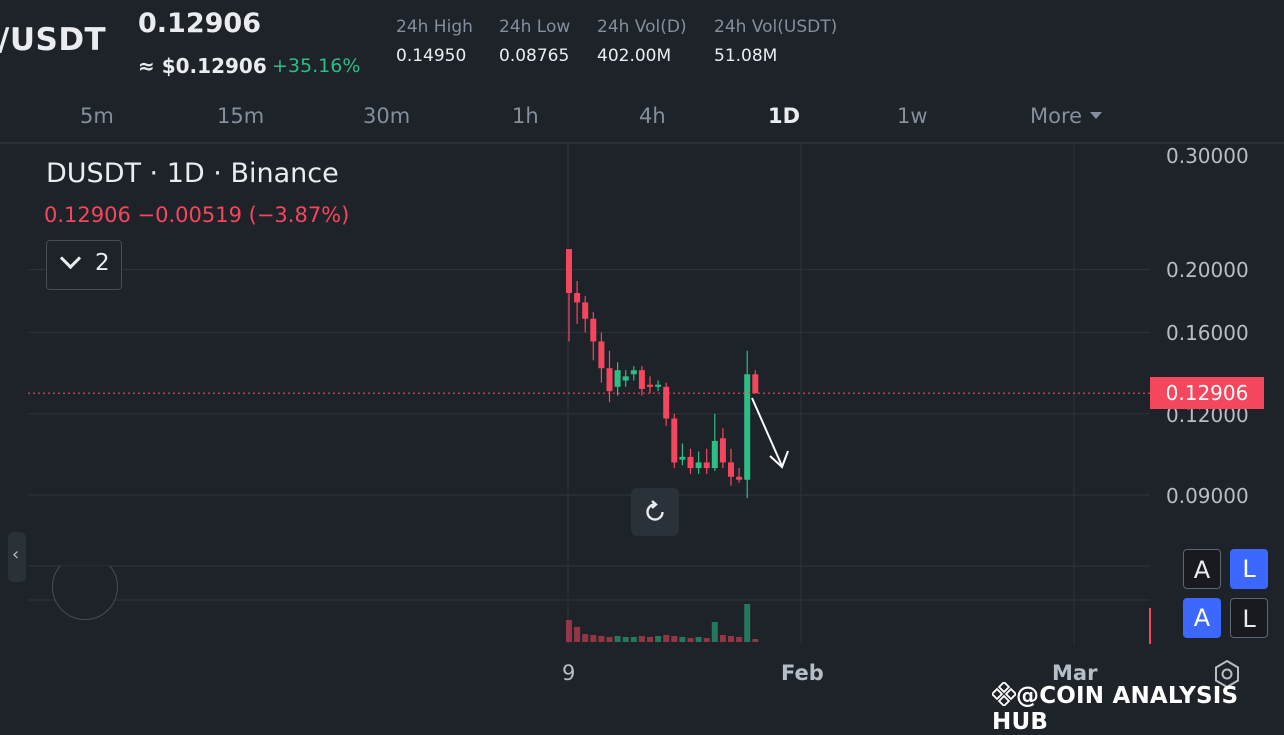  I want to click on chevron-down-icon, so click(70, 258).